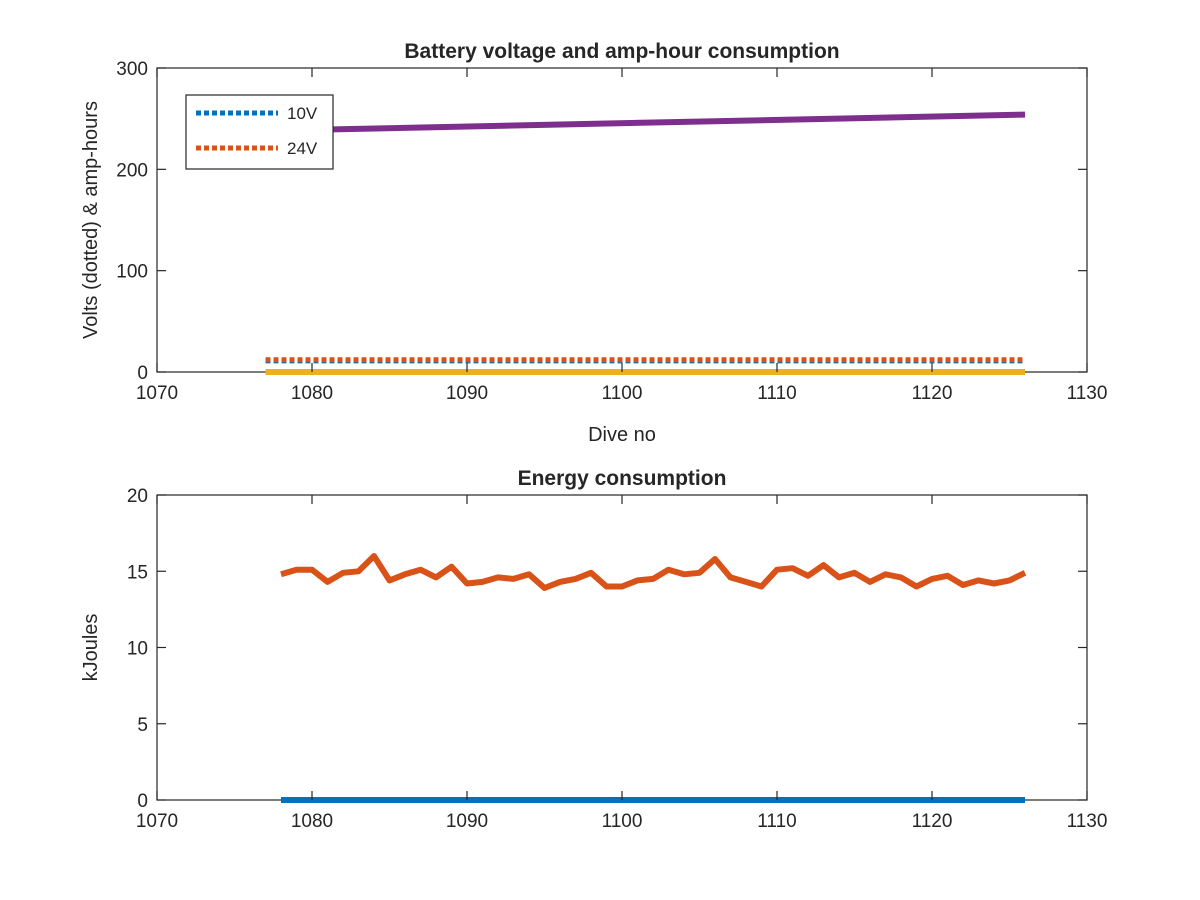  I want to click on x-axis-label: Dive no, so click(622, 435).